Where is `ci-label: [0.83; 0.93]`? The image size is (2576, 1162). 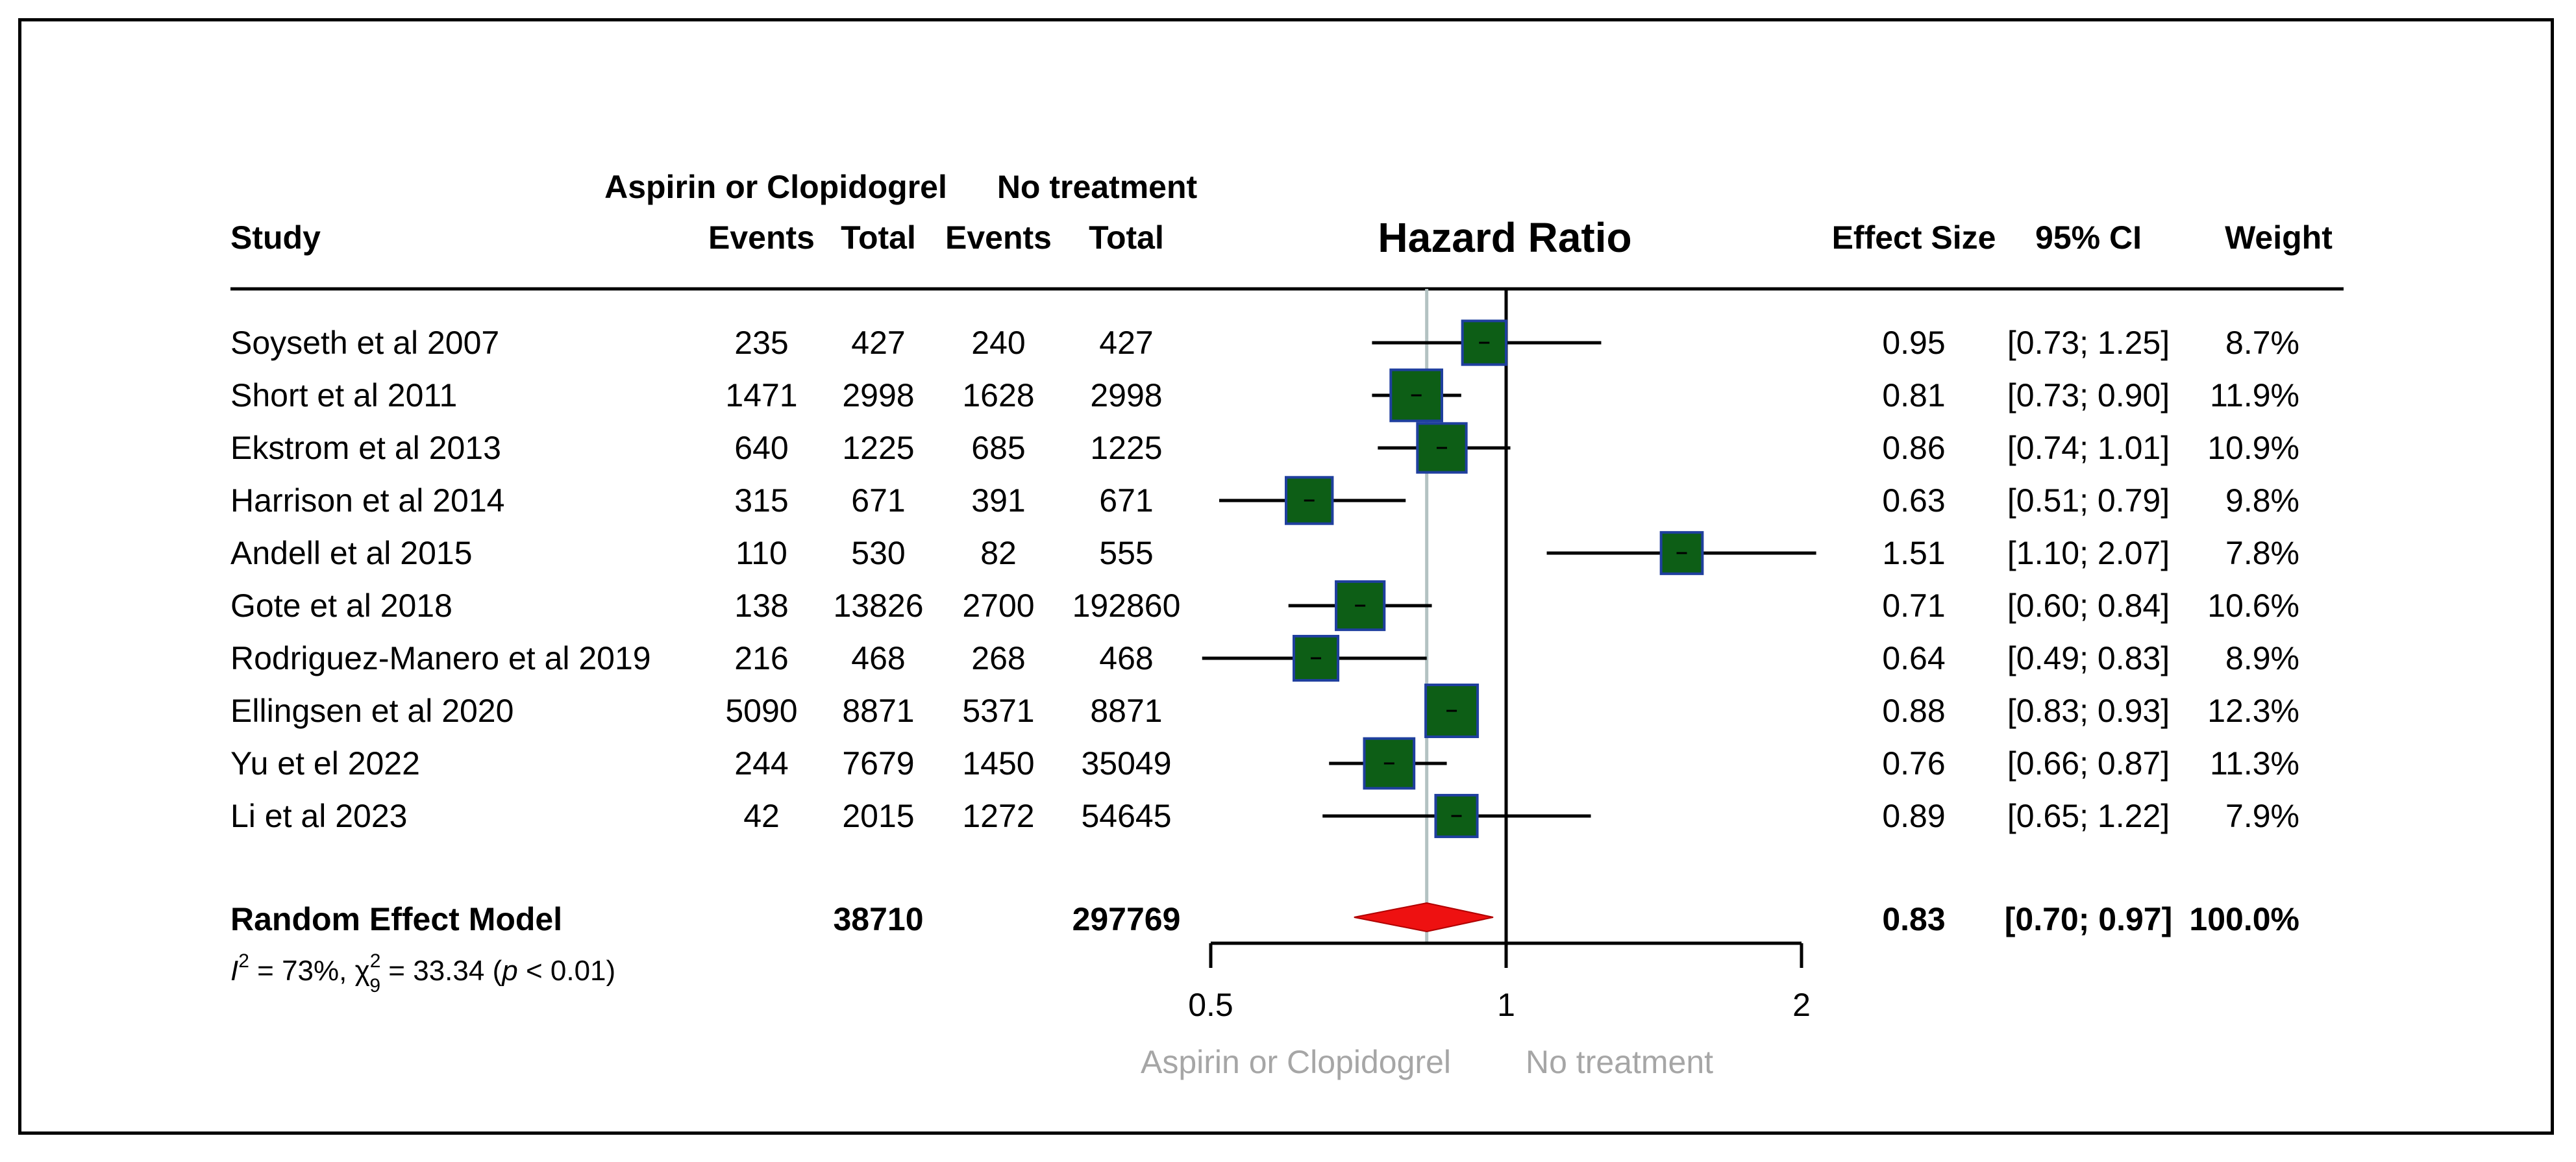
ci-label: [0.83; 0.93] is located at coordinates (2088, 711).